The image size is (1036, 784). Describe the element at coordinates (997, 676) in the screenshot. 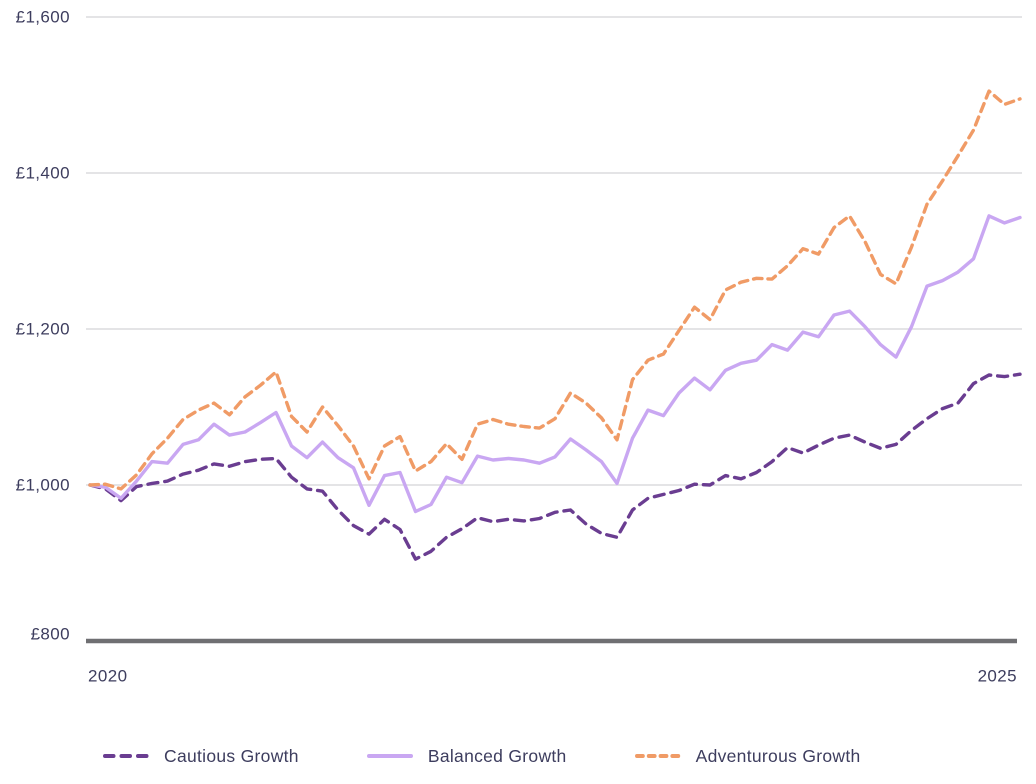

I see `x-tick-end: 2025` at that location.